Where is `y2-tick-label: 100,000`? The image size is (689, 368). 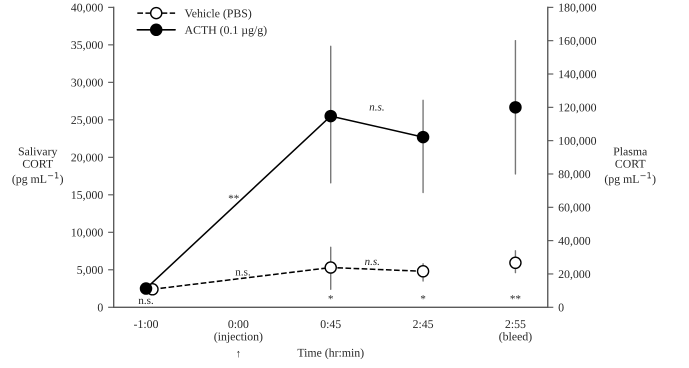 y2-tick-label: 100,000 is located at coordinates (577, 141).